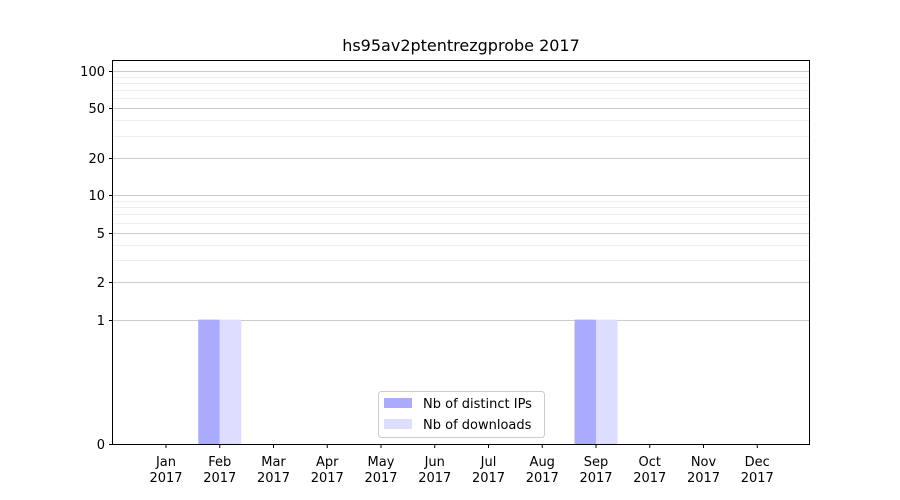 This screenshot has height=500, width=900. What do you see at coordinates (96, 196) in the screenshot?
I see `y-tick-label: 10` at bounding box center [96, 196].